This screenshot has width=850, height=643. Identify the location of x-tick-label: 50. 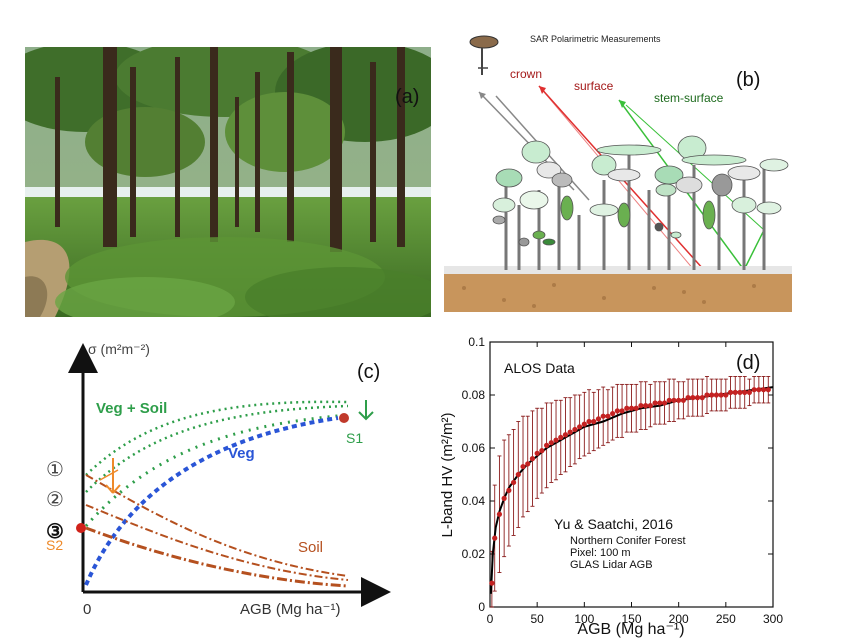
(537, 619).